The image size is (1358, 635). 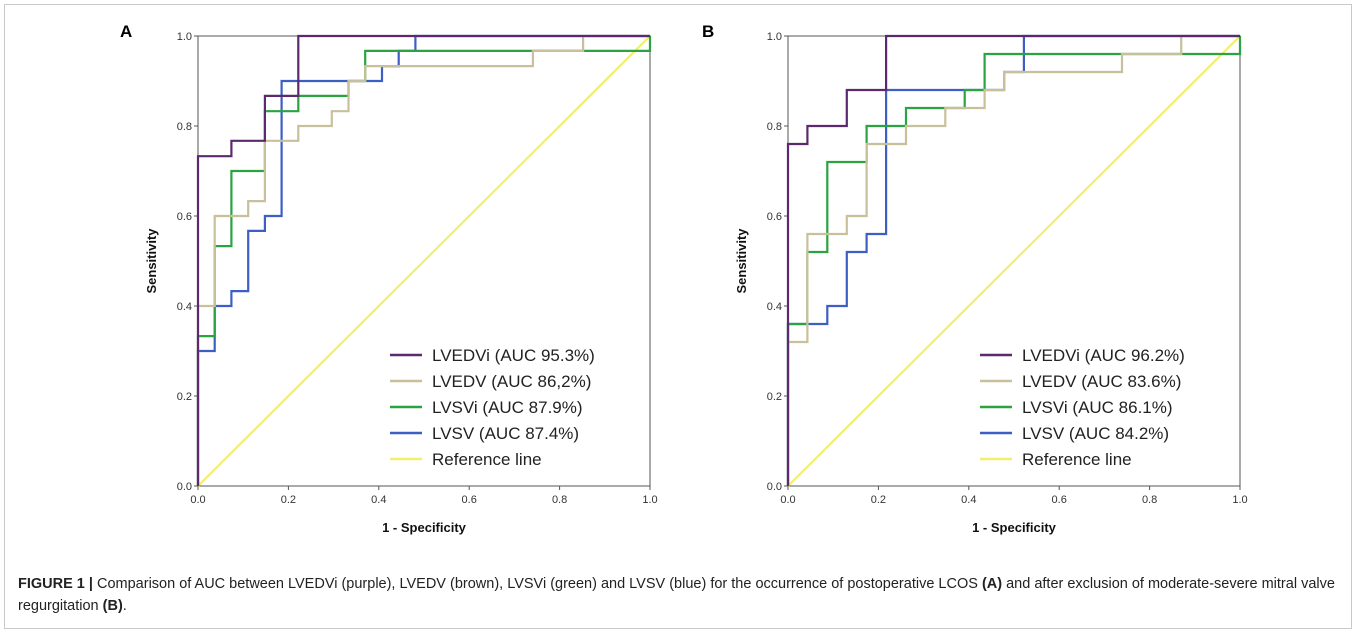 I want to click on legend-label: LVEDV (AUC 83.6%), so click(x=1101, y=381).